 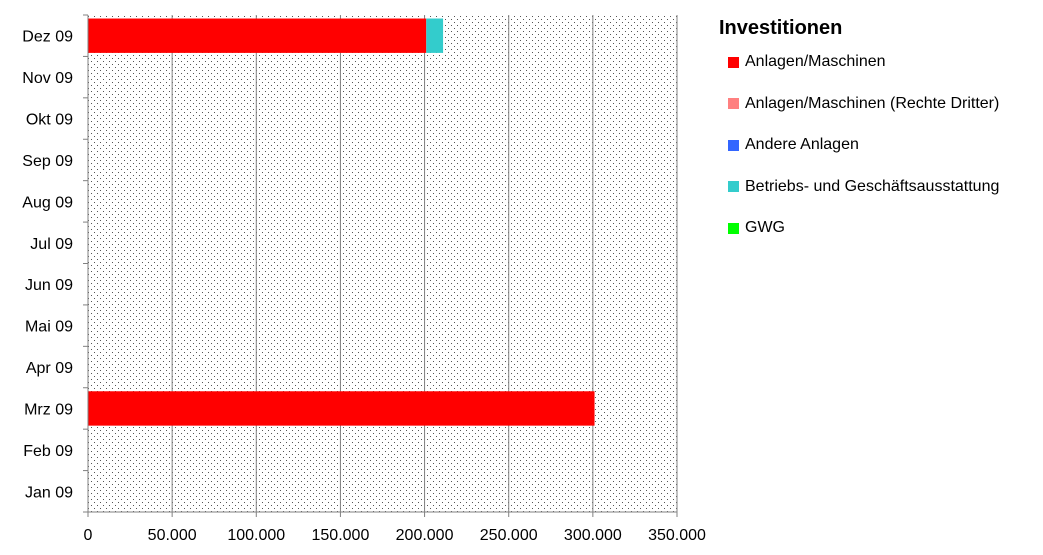 What do you see at coordinates (765, 227) in the screenshot?
I see `legend-label: GWG` at bounding box center [765, 227].